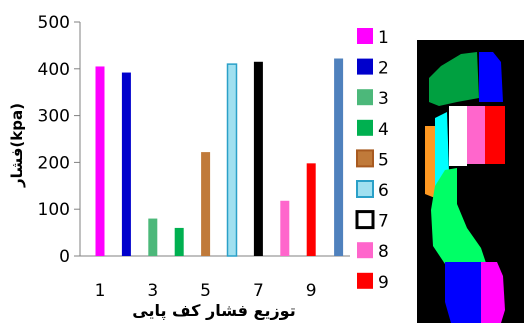 This screenshot has height=323, width=524. Describe the element at coordinates (54, 117) in the screenshot. I see `y-tick-label: 300` at that location.